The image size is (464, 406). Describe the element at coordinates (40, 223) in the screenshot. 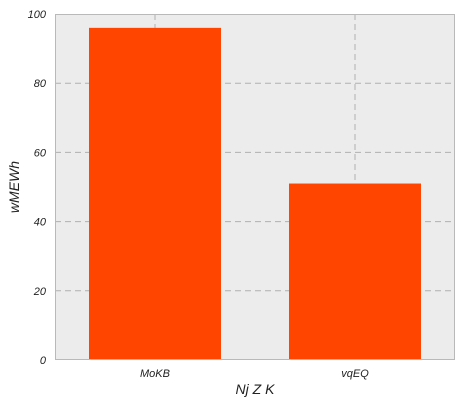

I see `y-tick-label: 40` at that location.